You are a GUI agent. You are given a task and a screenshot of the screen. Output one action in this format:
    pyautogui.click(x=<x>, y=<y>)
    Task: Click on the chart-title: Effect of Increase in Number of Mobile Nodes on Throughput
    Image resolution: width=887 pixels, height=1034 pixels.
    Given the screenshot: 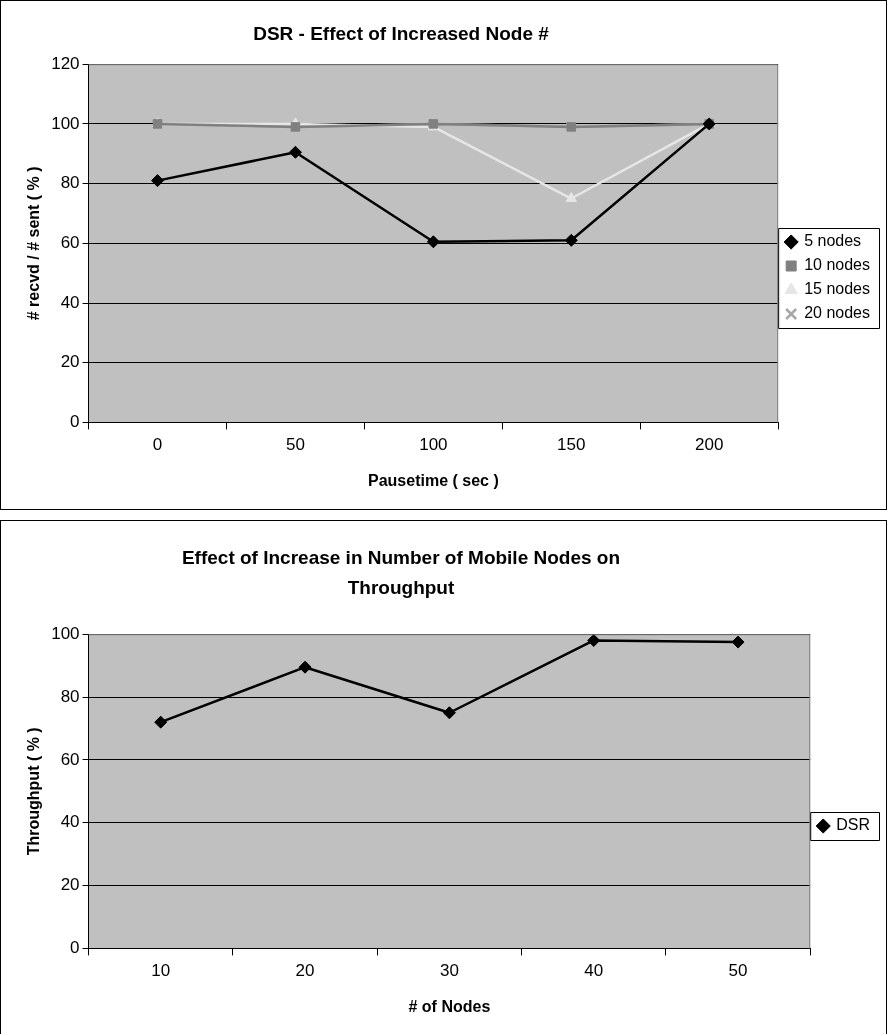 What is the action you would take?
    pyautogui.click(x=401, y=573)
    